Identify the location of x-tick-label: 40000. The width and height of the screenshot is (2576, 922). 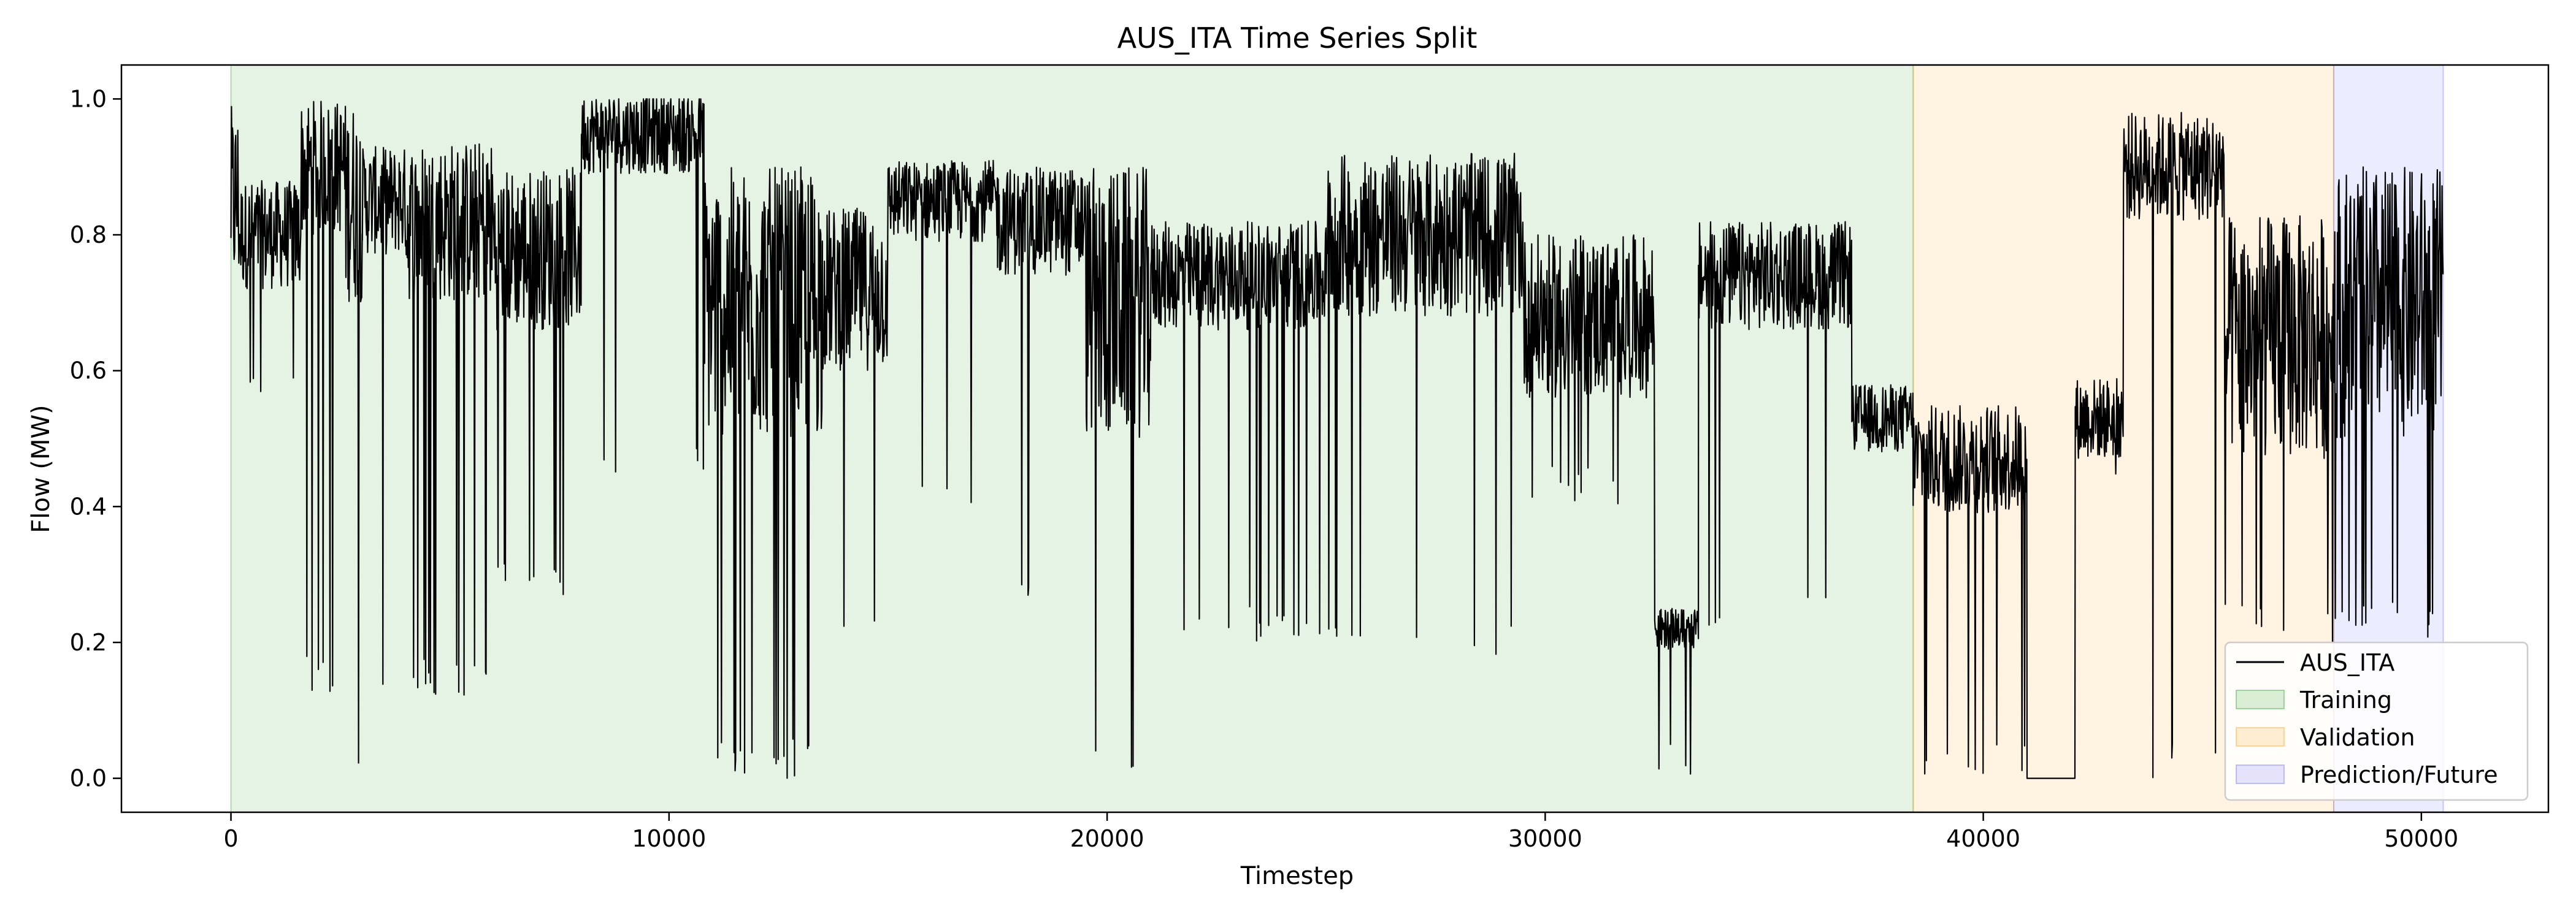
(1983, 838).